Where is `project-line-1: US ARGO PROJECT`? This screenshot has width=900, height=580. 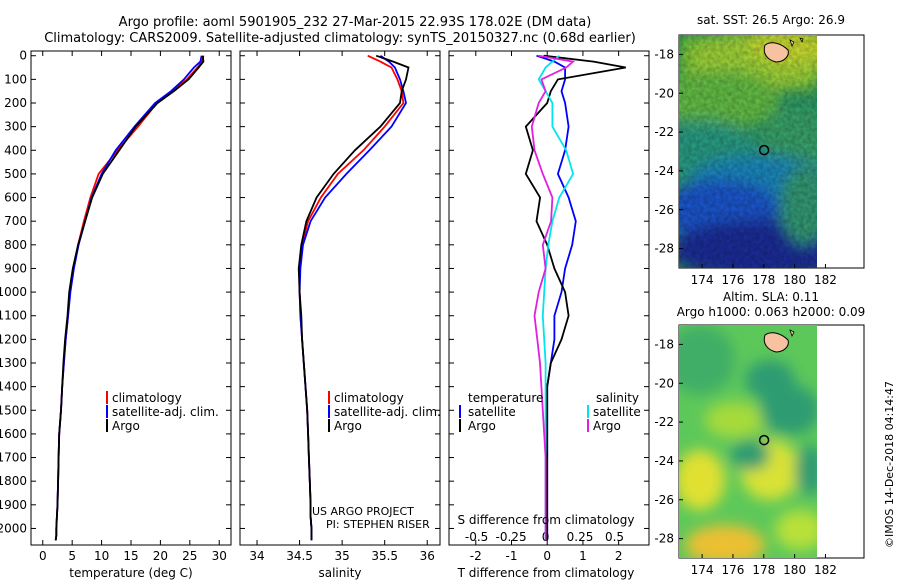
project-line-1: US ARGO PROJECT is located at coordinates (363, 511).